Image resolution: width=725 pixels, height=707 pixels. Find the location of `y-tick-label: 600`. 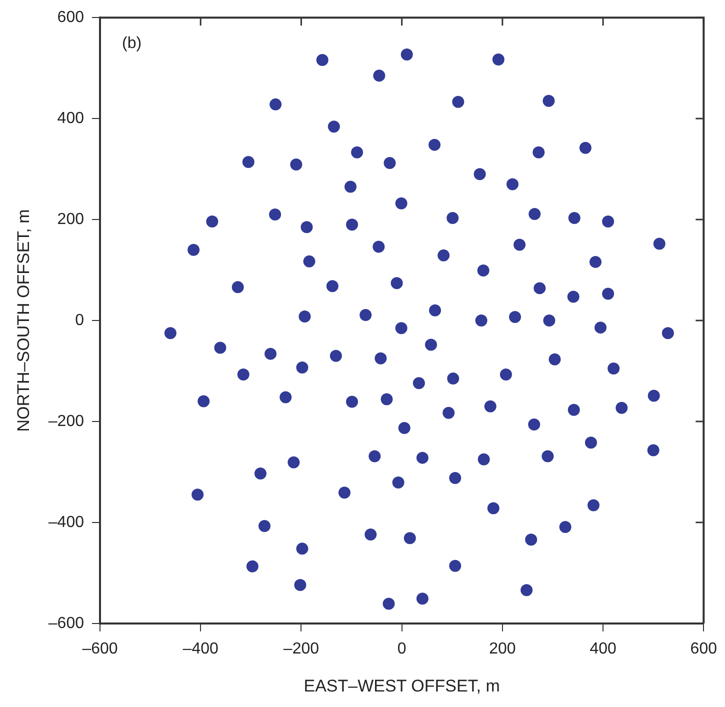

y-tick-label: 600 is located at coordinates (70, 17).